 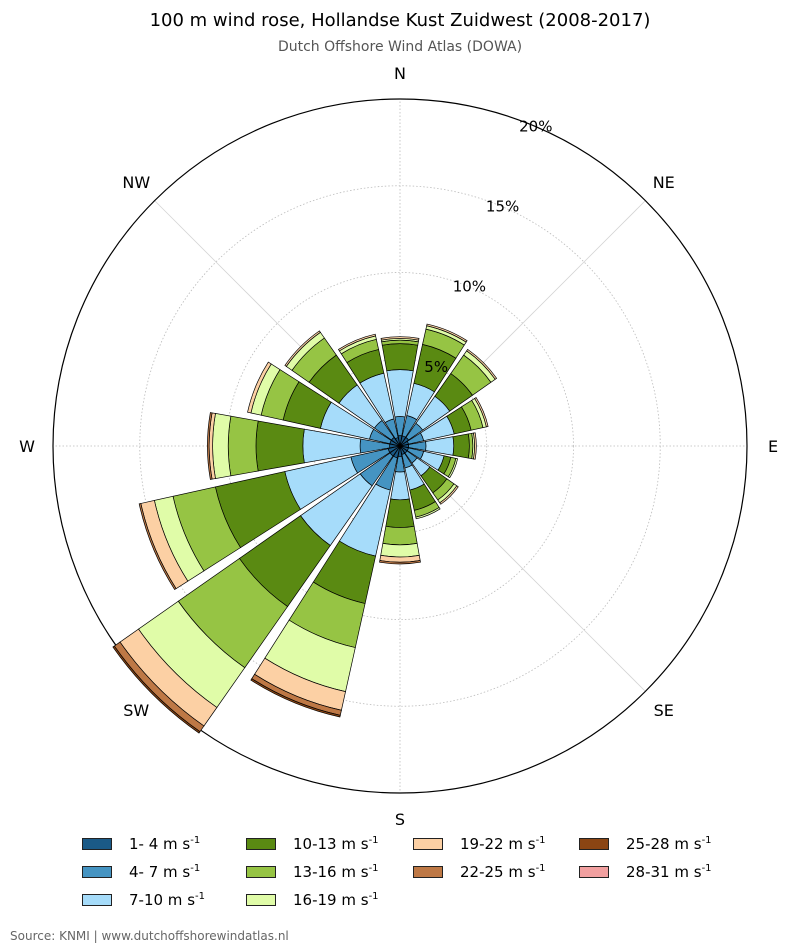 I want to click on direction-label: SW, so click(x=136, y=710).